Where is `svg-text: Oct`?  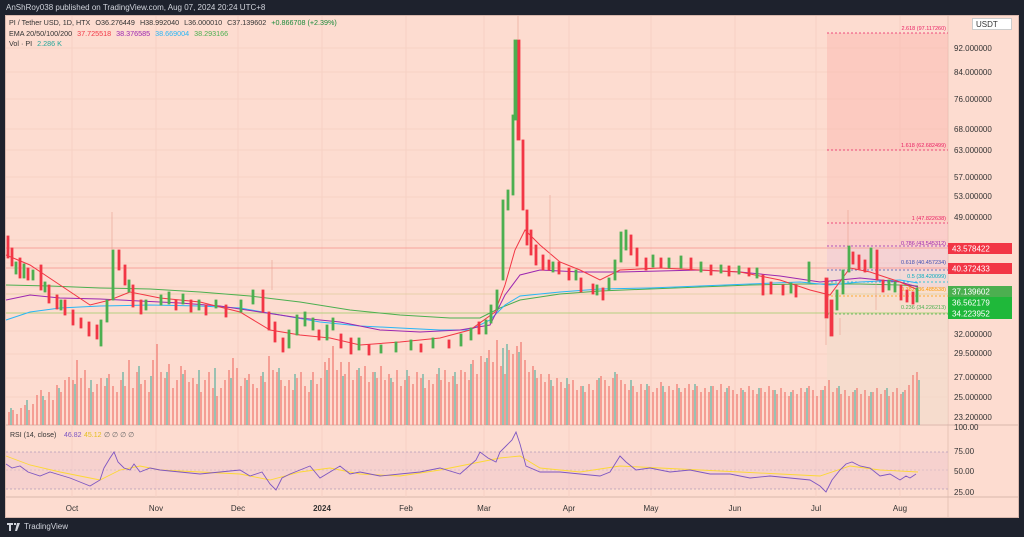
svg-text: Oct is located at coordinates (72, 508).